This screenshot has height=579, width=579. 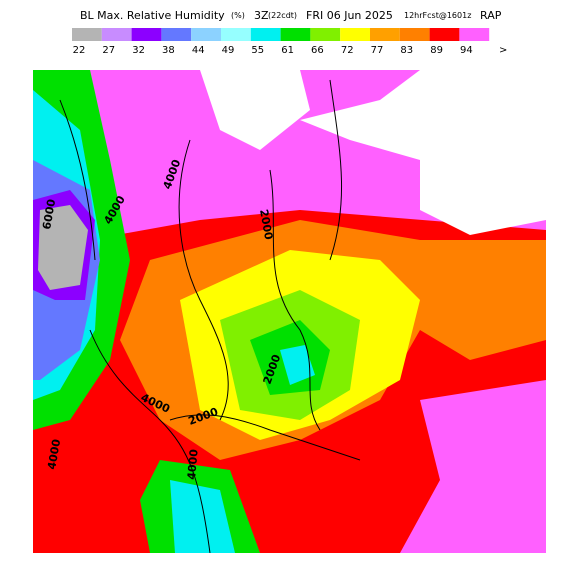 I want to click on title-unit: (%), so click(x=238, y=15).